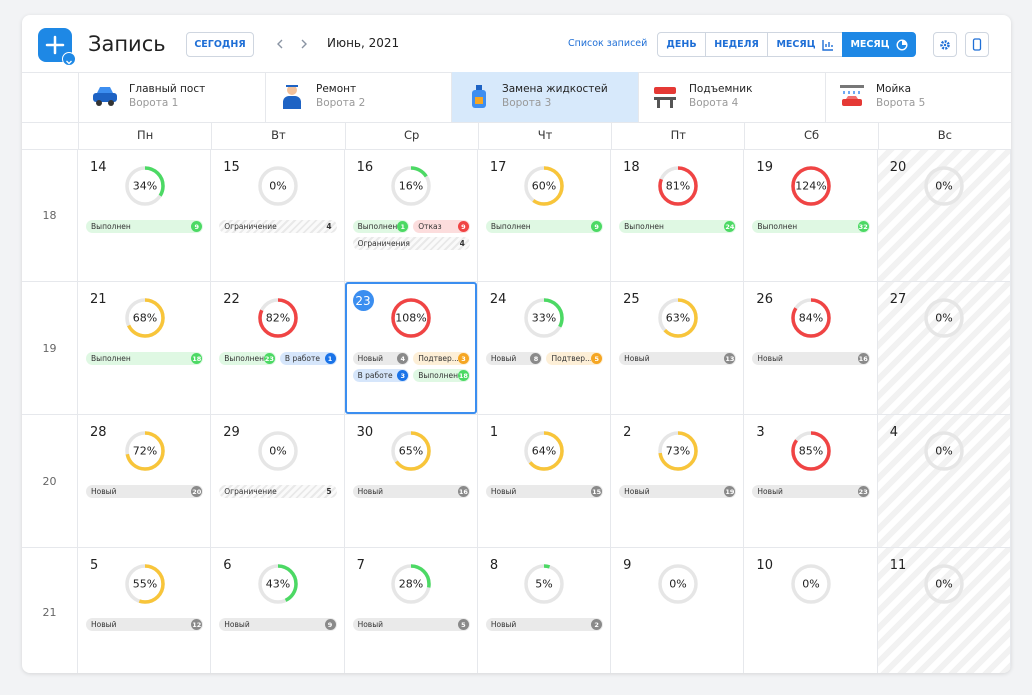  Describe the element at coordinates (945, 44) in the screenshot. I see `settings-button` at that location.